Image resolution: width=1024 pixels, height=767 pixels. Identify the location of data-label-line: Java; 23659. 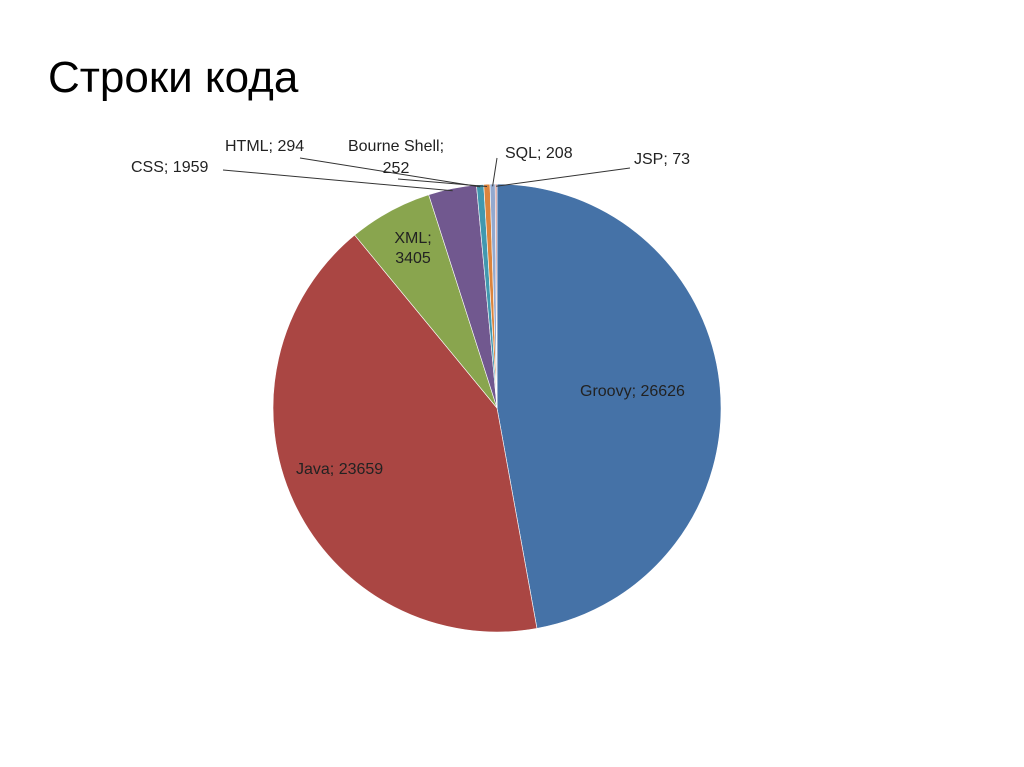
(339, 469).